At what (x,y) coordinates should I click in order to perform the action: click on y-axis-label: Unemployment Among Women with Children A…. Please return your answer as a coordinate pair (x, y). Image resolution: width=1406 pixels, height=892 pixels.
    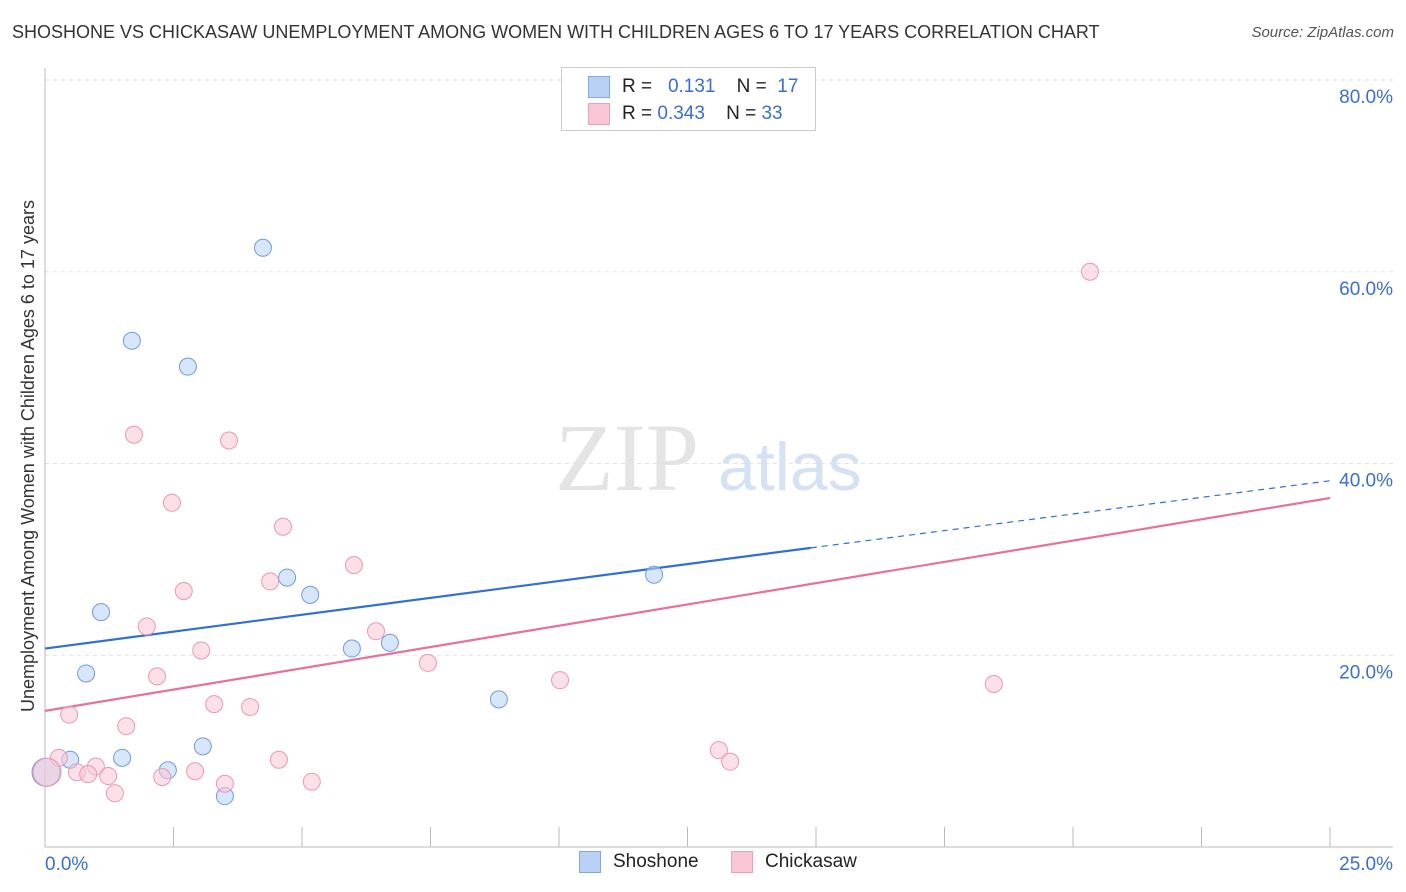
    Looking at the image, I should click on (28, 456).